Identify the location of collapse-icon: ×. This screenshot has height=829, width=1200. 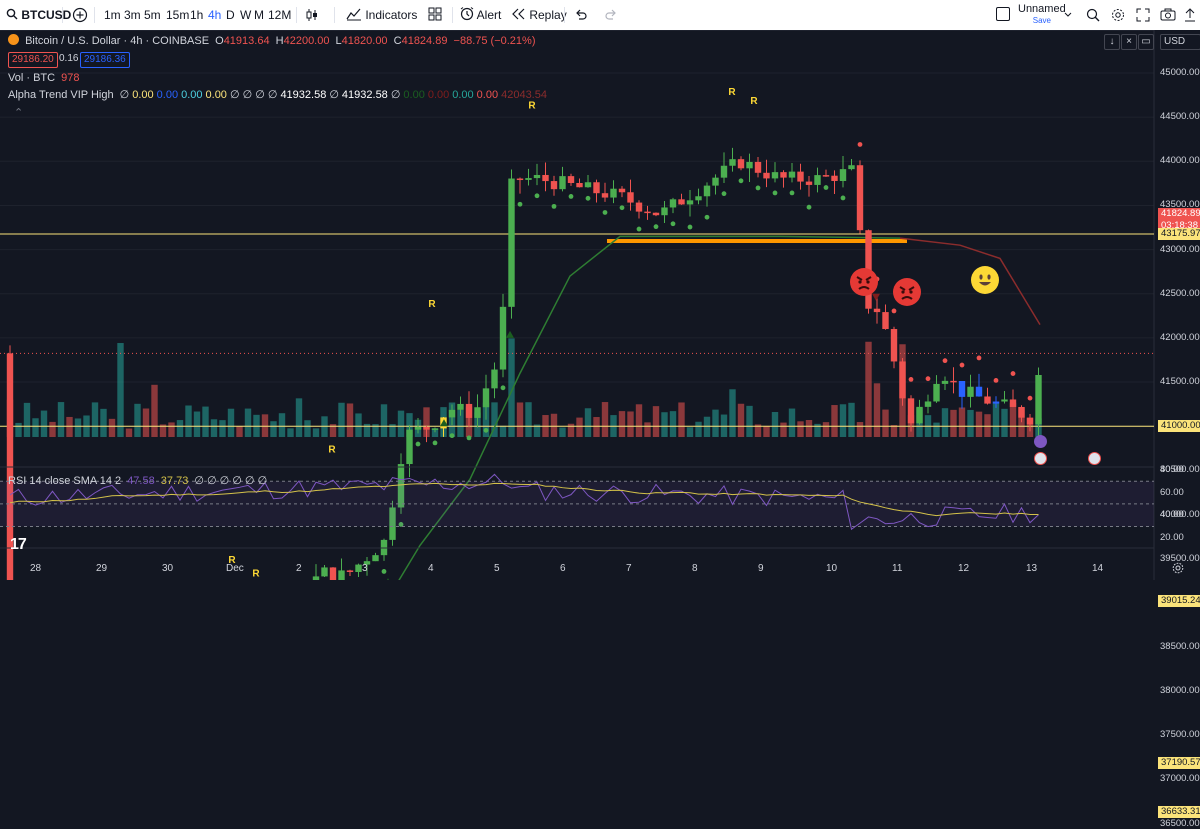
(1129, 42).